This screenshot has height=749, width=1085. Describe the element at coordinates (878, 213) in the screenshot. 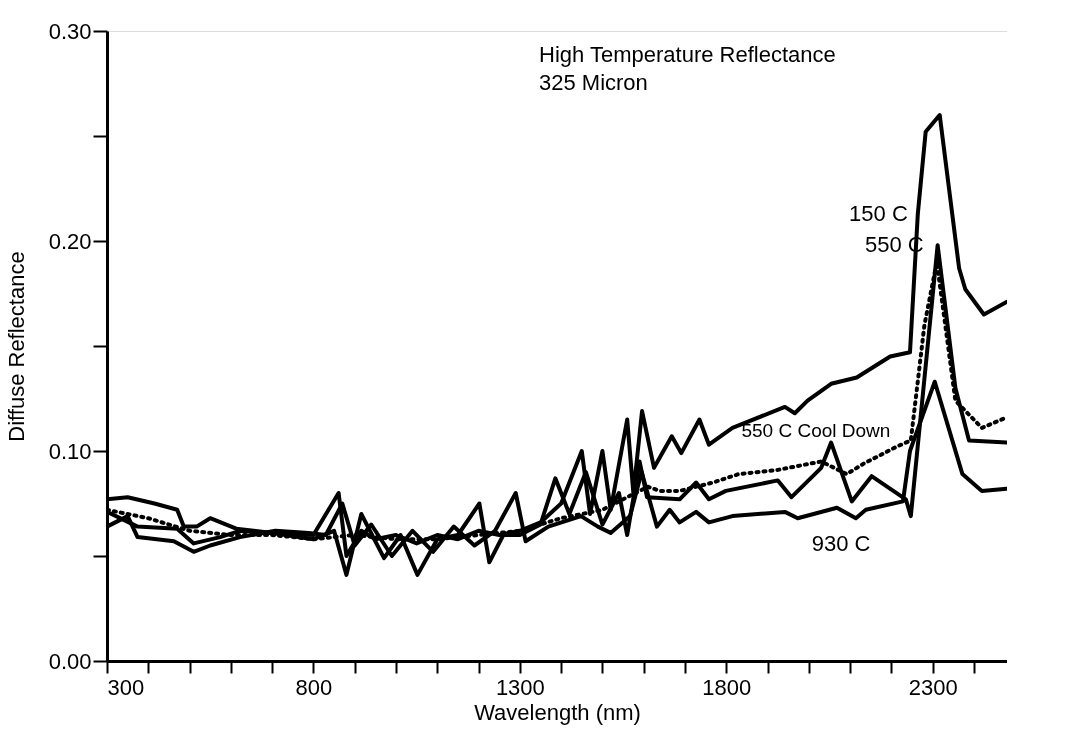

I see `series-label: 150 C` at that location.